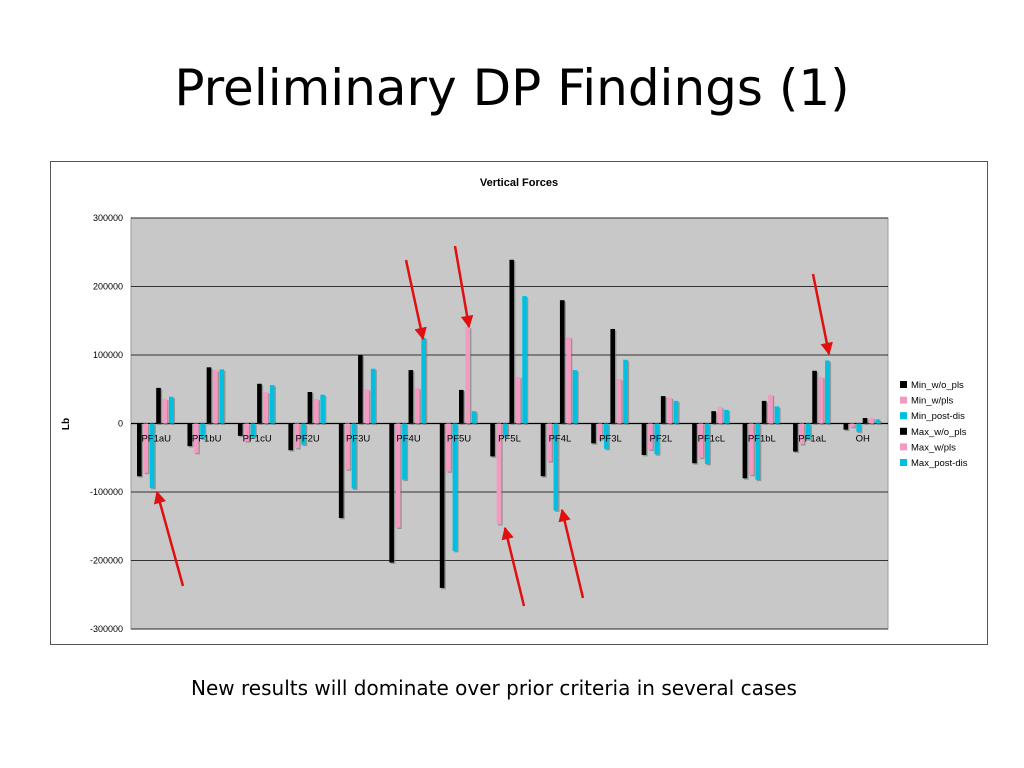 Image resolution: width=1024 pixels, height=768 pixels. What do you see at coordinates (317, 411) in the screenshot?
I see `bar-pf2u-max-w-pls` at bounding box center [317, 411].